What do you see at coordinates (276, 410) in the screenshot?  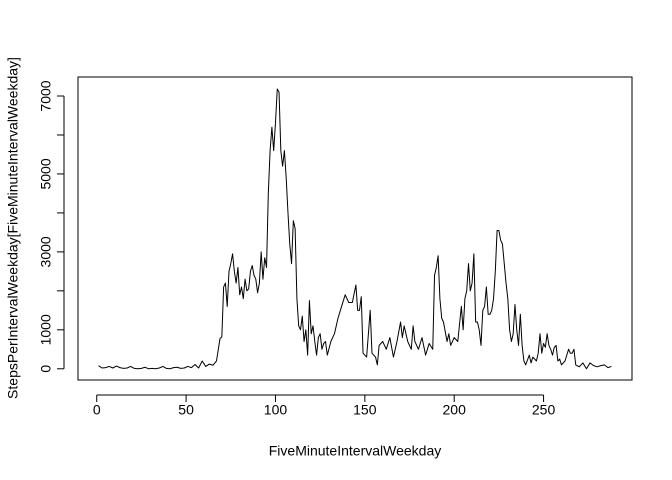 I see `x-tick-label: 100` at bounding box center [276, 410].